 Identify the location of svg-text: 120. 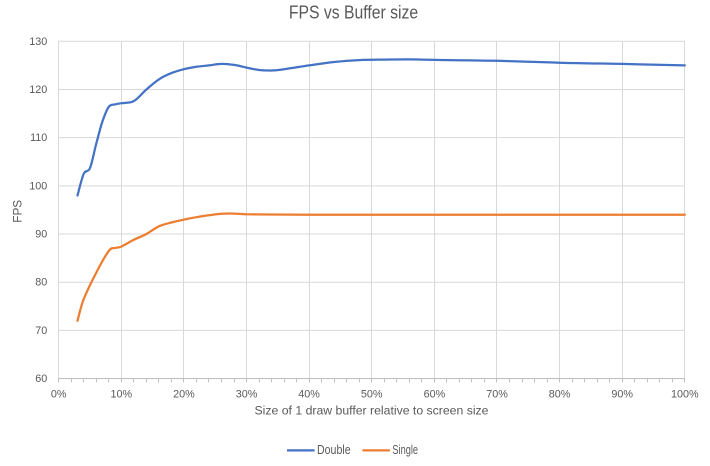
(38, 90).